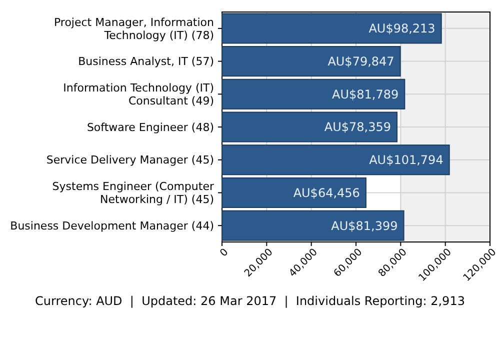  What do you see at coordinates (224, 253) in the screenshot?
I see `x-tick-label: 0` at bounding box center [224, 253].